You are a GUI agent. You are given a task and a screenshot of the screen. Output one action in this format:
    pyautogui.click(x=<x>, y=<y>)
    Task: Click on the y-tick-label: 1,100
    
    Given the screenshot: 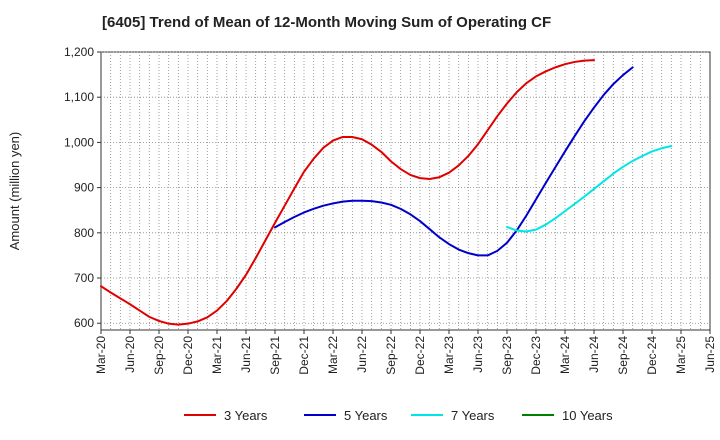 What is the action you would take?
    pyautogui.click(x=79, y=97)
    